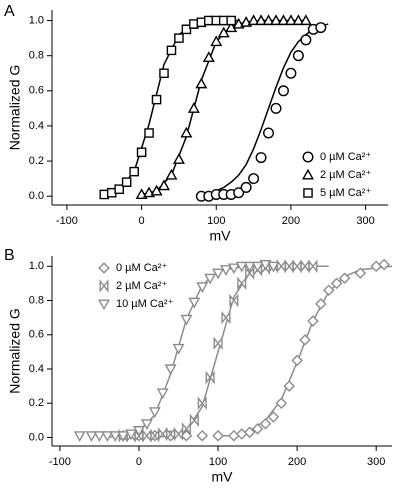 Image resolution: width=400 pixels, height=489 pixels. What do you see at coordinates (15, 108) in the screenshot?
I see `y-axis-label: Normalized G` at bounding box center [15, 108].